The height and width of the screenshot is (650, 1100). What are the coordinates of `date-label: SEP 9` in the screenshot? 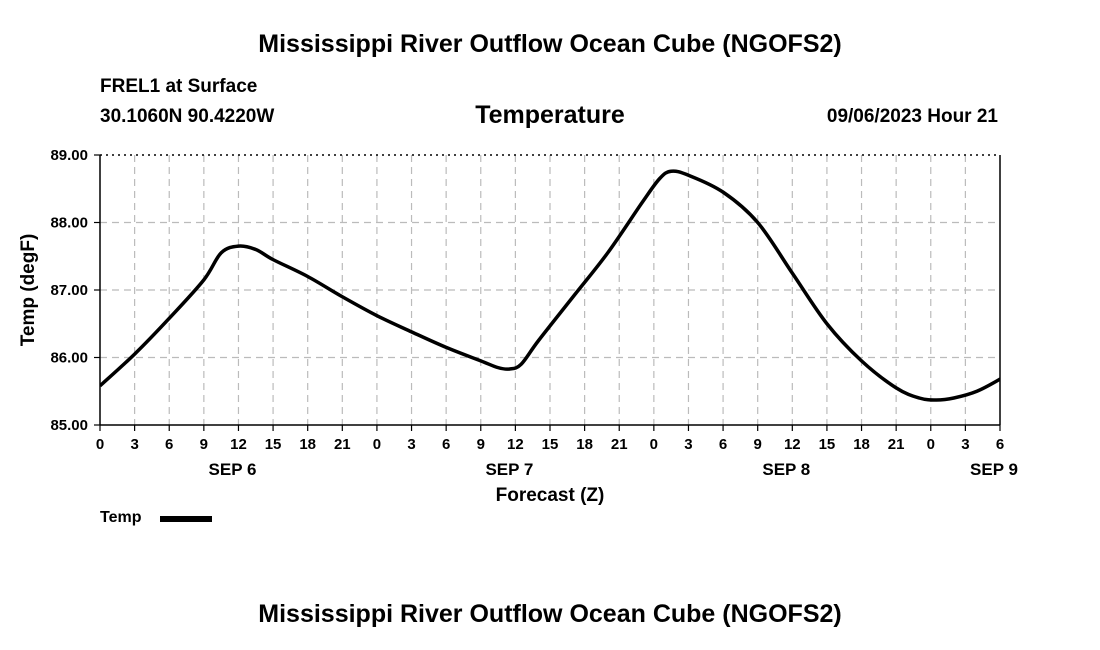 It's located at (994, 469).